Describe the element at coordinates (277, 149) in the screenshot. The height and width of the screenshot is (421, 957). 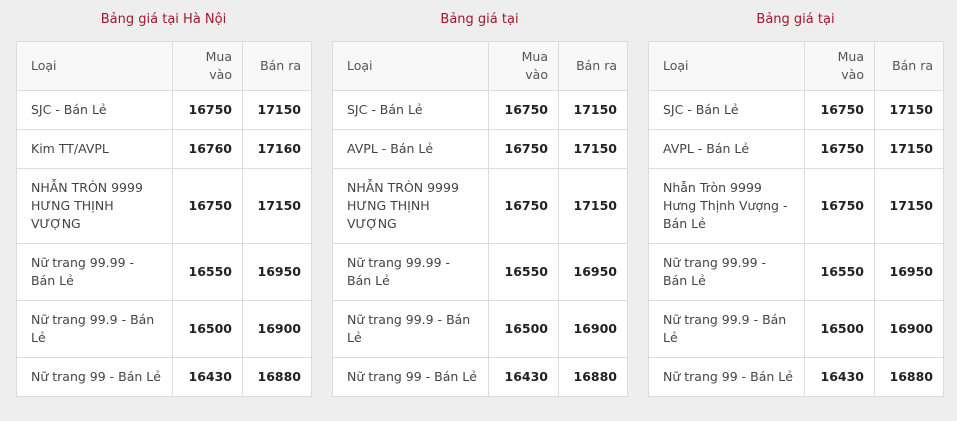
I see `sell-price: 17160` at that location.